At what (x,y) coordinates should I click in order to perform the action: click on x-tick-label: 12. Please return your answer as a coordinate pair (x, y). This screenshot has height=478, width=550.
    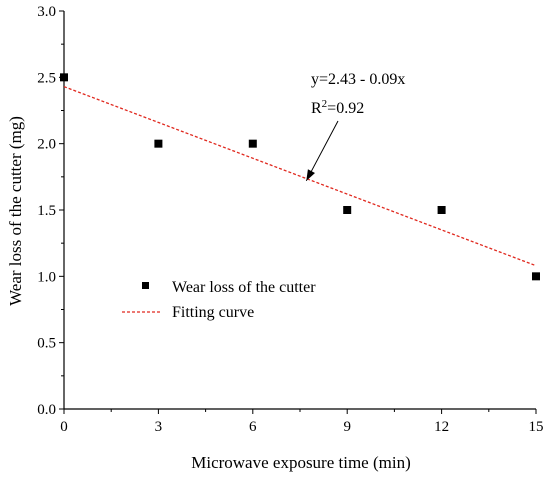
    Looking at the image, I should click on (441, 427).